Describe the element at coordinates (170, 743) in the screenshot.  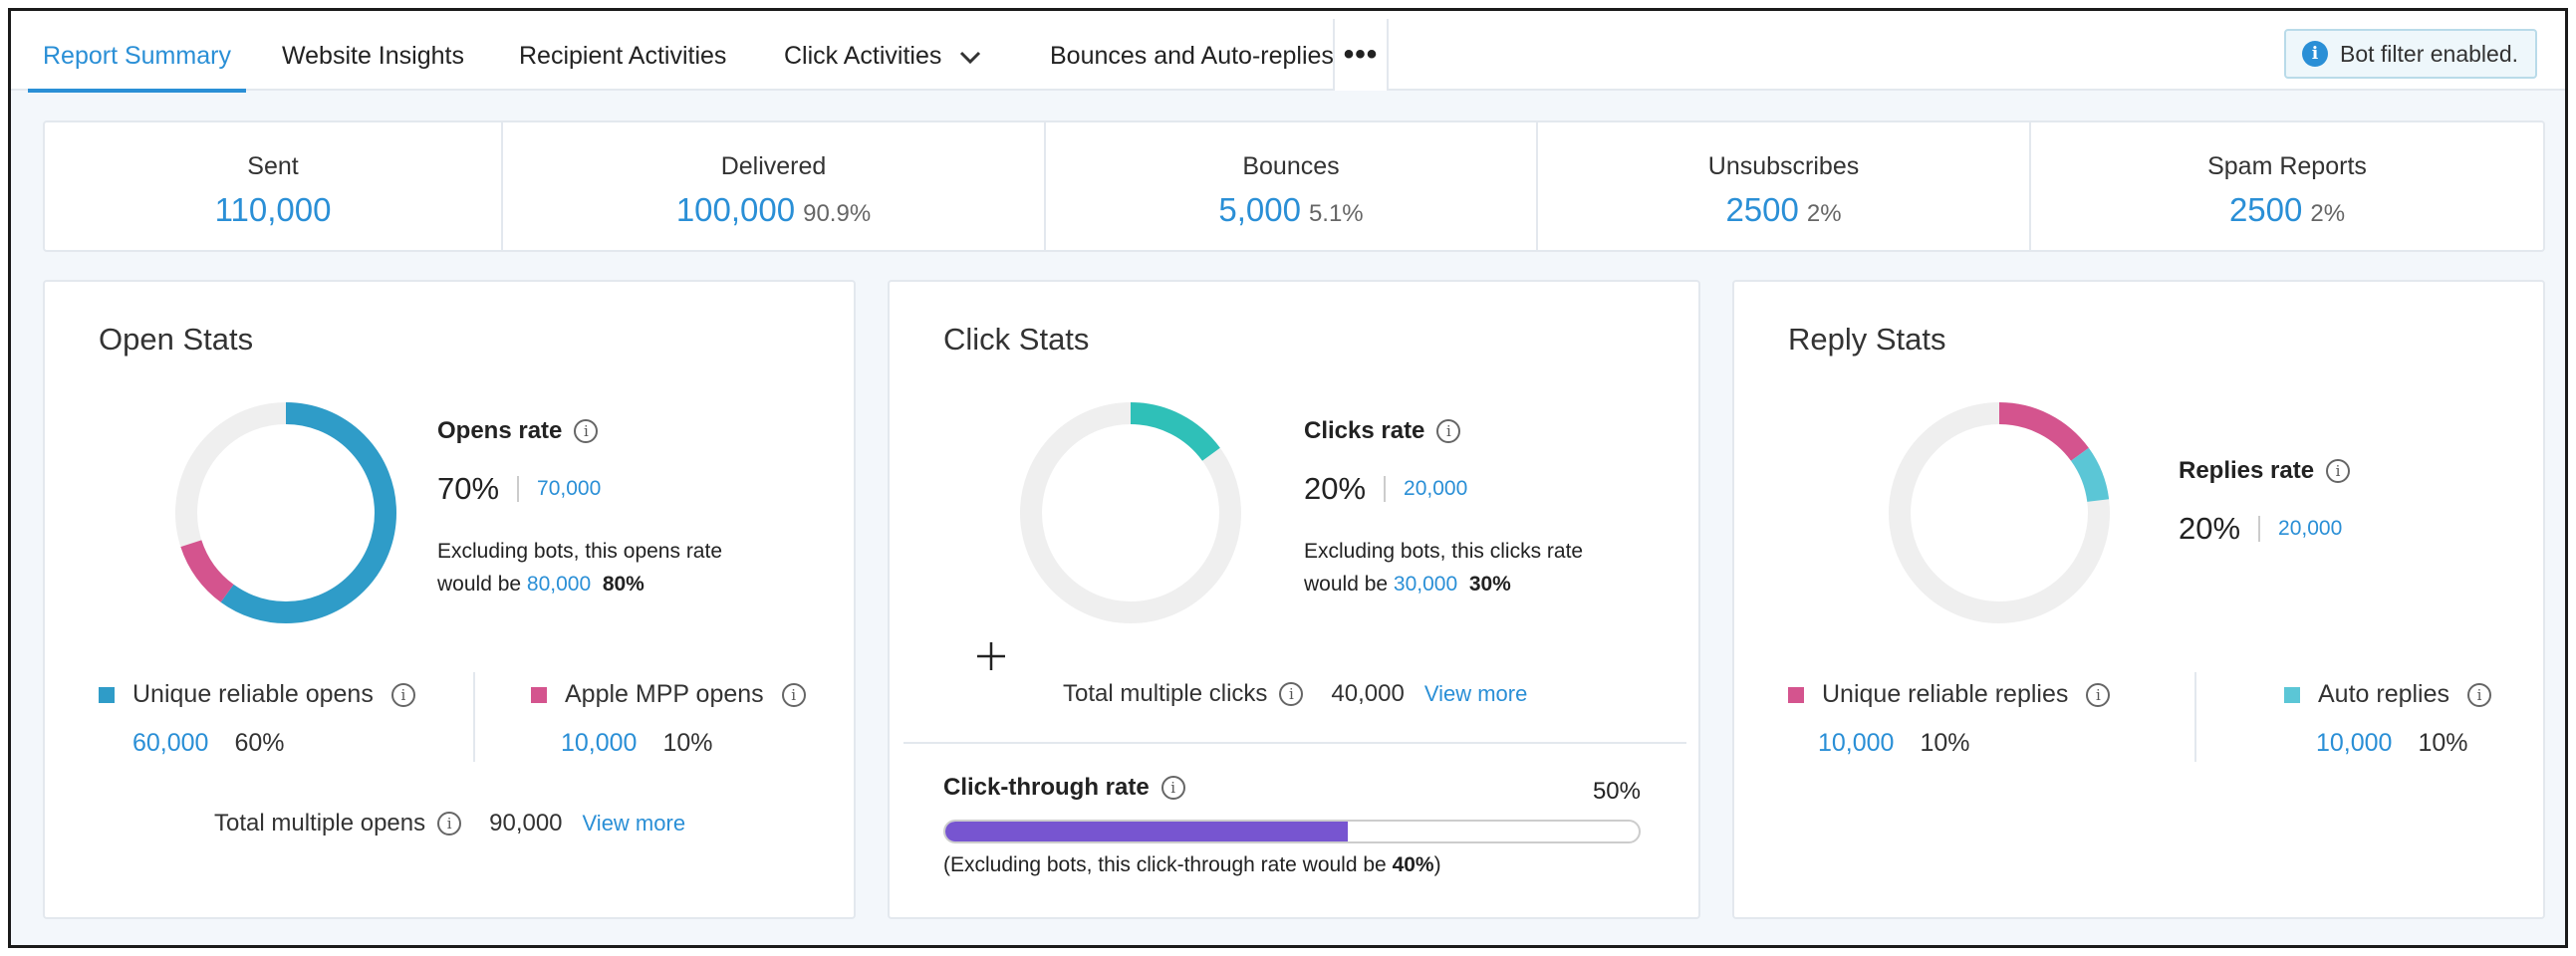
I see `legend-value: 60,000` at that location.